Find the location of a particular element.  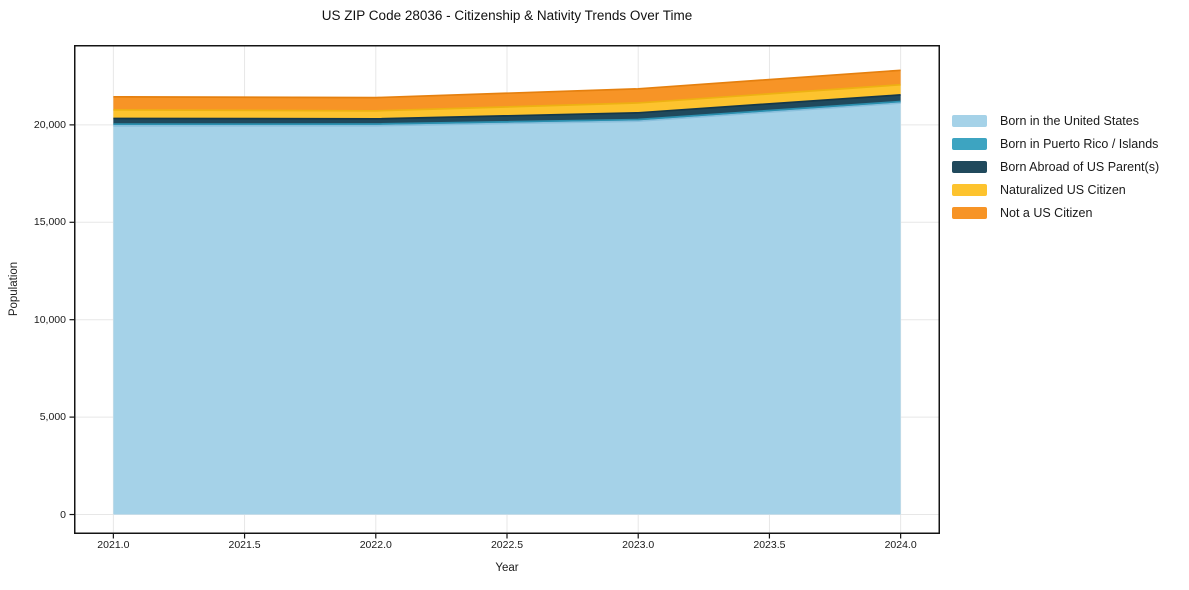

legend-item: Born Abroad of US Parent(s) is located at coordinates (1055, 166).